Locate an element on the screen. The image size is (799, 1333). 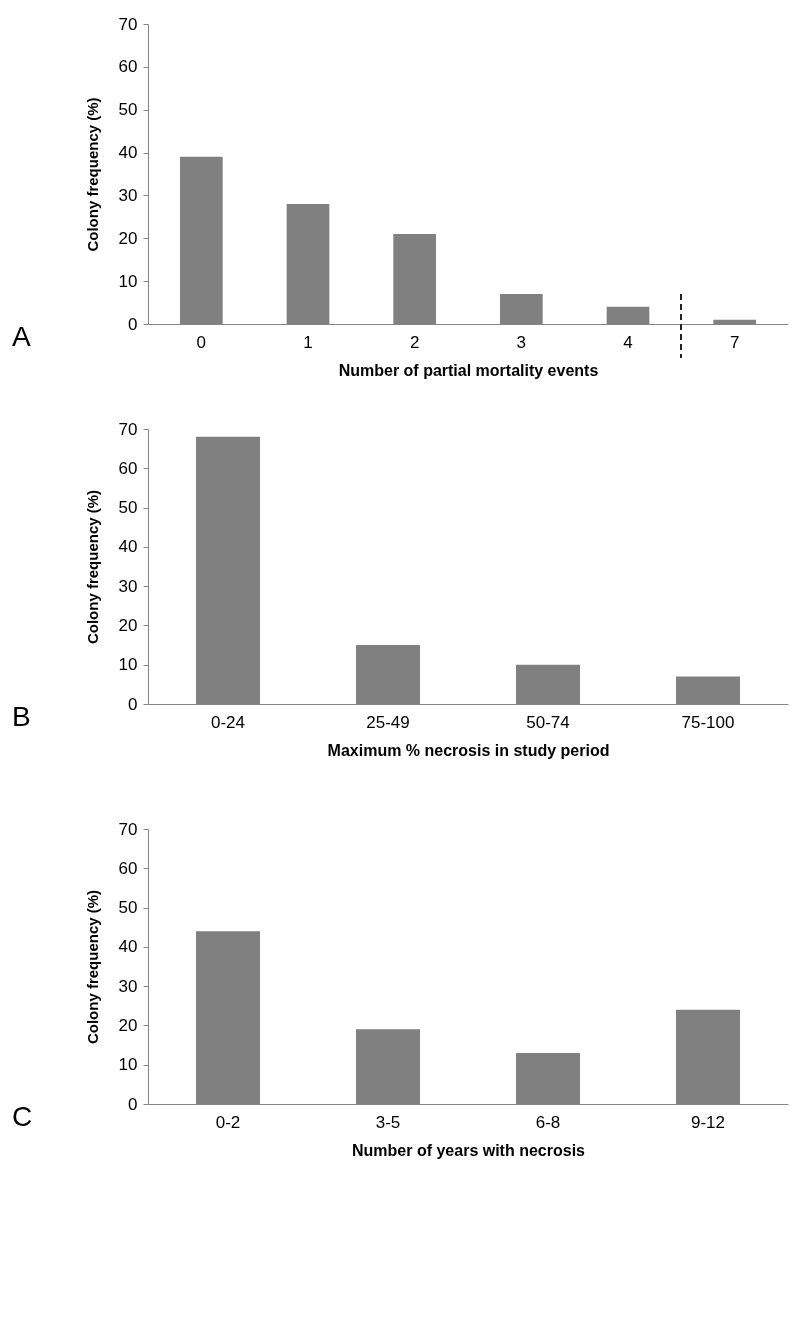
x-axis-title: Maximum % necrosis in study period is located at coordinates (468, 750).